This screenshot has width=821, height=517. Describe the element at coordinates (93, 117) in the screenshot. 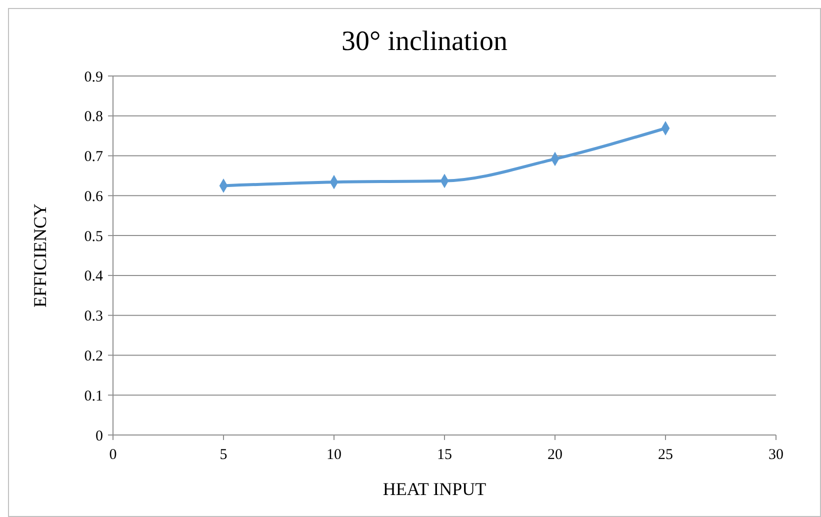

I see `y-tick-label: 0.8` at that location.